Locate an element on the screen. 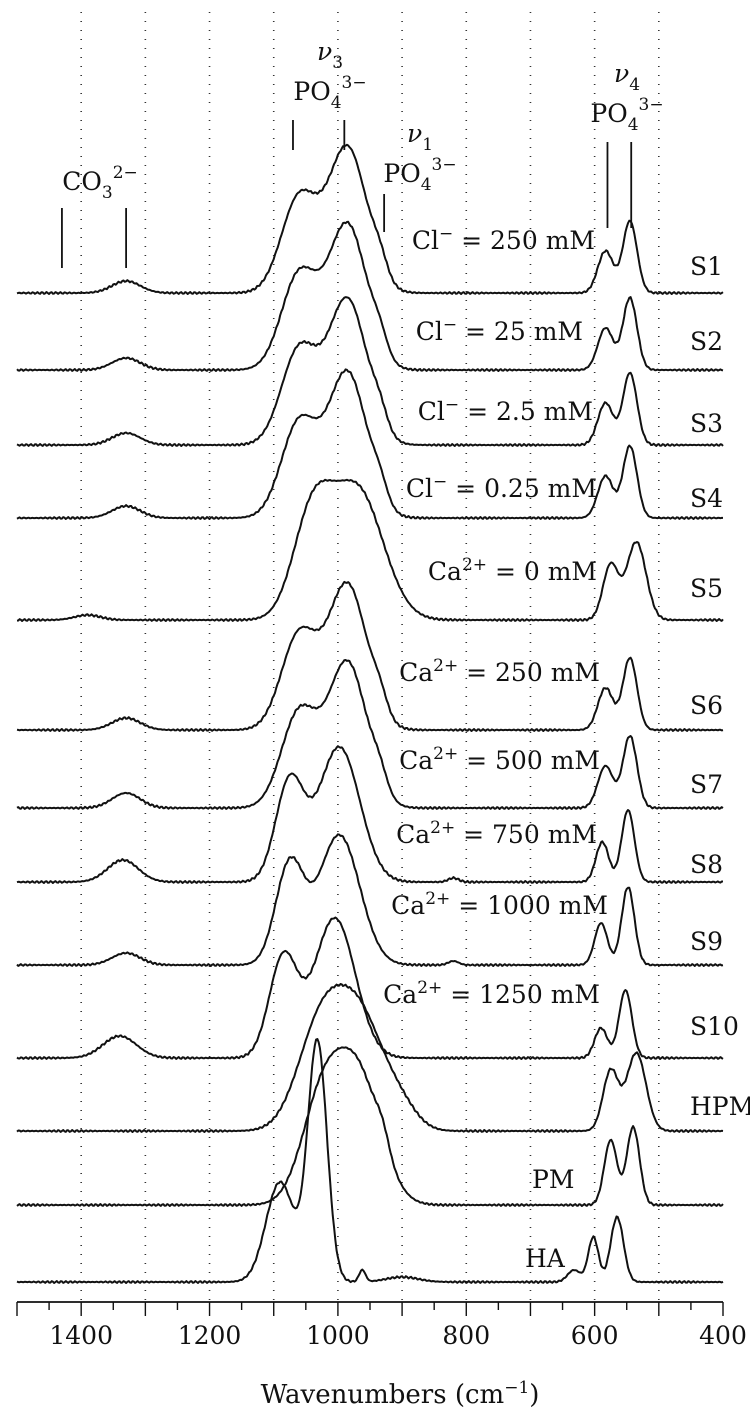 Image resolution: width=750 pixels, height=1420 pixels. series-label-hpm: HPM is located at coordinates (720, 1106).